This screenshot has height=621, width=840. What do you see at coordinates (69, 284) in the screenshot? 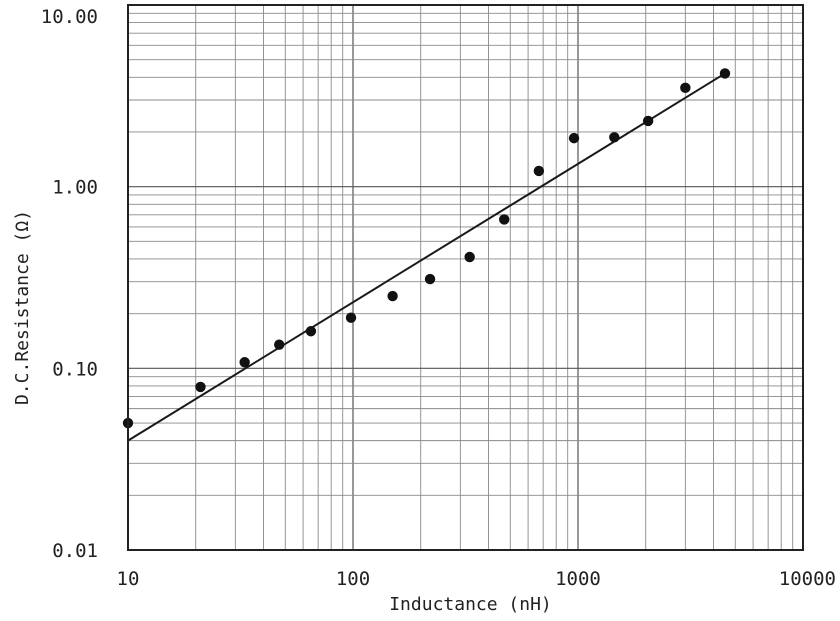
I see `y-tick-labels: 0.01 0.10 1.00 10.00` at bounding box center [69, 284].